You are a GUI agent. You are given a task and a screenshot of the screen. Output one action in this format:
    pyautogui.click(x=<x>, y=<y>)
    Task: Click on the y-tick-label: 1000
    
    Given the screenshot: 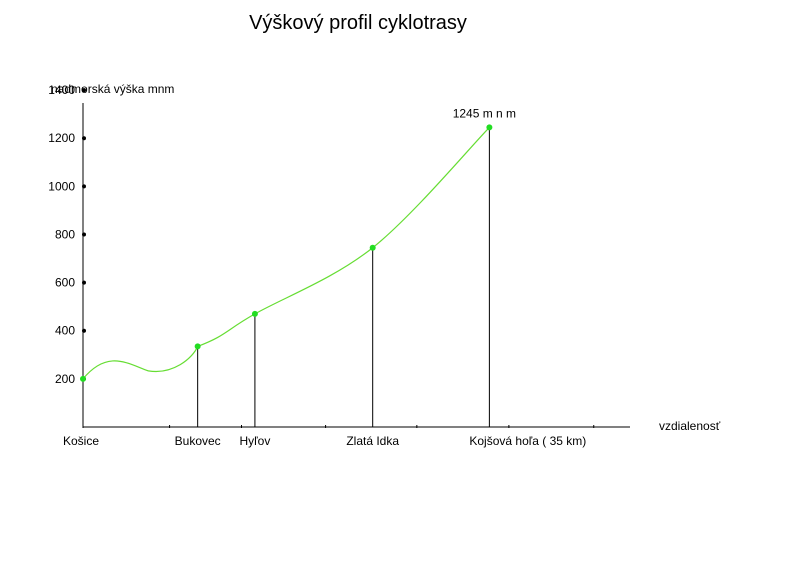 What is the action you would take?
    pyautogui.click(x=61, y=186)
    